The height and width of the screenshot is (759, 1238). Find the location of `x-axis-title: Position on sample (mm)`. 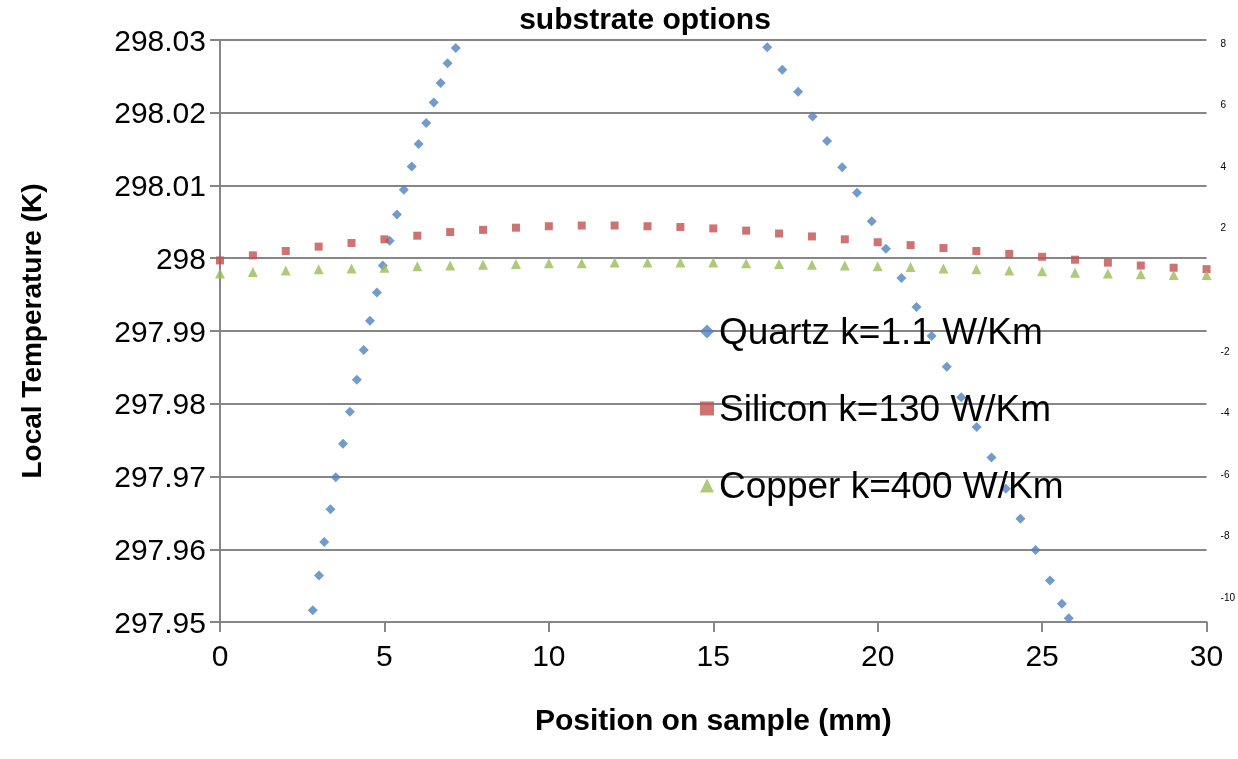

x-axis-title: Position on sample (mm) is located at coordinates (713, 719).